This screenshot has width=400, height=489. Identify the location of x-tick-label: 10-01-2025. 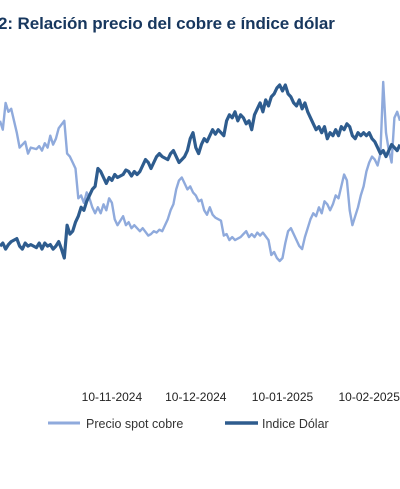
(283, 397).